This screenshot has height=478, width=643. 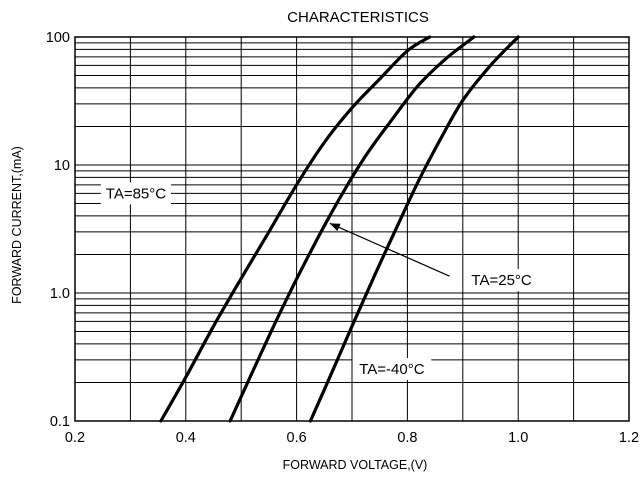 What do you see at coordinates (407, 438) in the screenshot?
I see `x-tick-label: 0.8` at bounding box center [407, 438].